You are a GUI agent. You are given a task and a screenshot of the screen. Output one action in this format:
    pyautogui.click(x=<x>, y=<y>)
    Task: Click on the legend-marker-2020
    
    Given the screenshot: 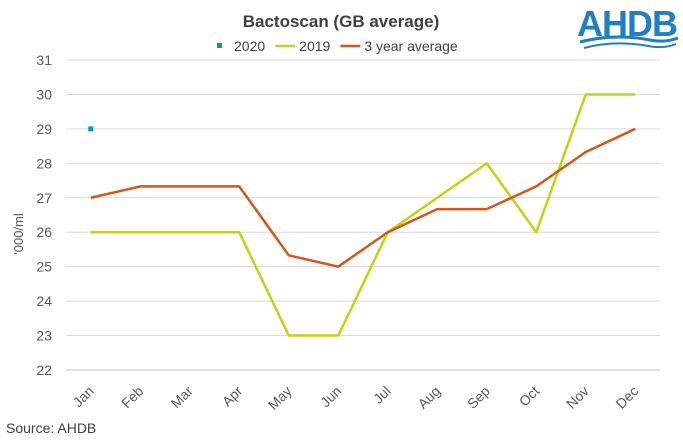 What is the action you would take?
    pyautogui.click(x=219, y=45)
    